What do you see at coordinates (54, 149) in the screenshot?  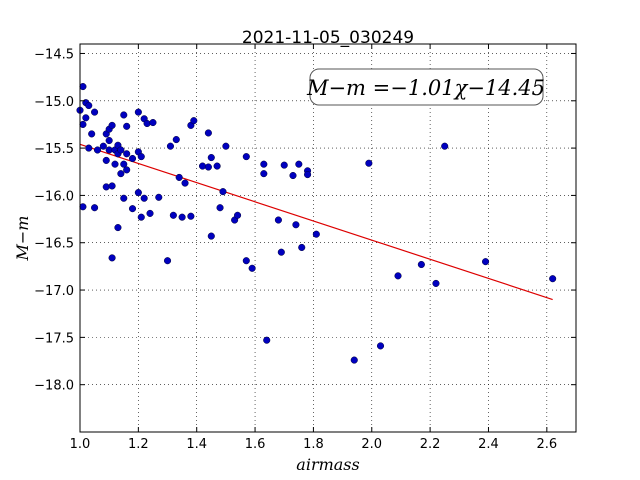 I see `y-tick-label: −15.5` at bounding box center [54, 149].